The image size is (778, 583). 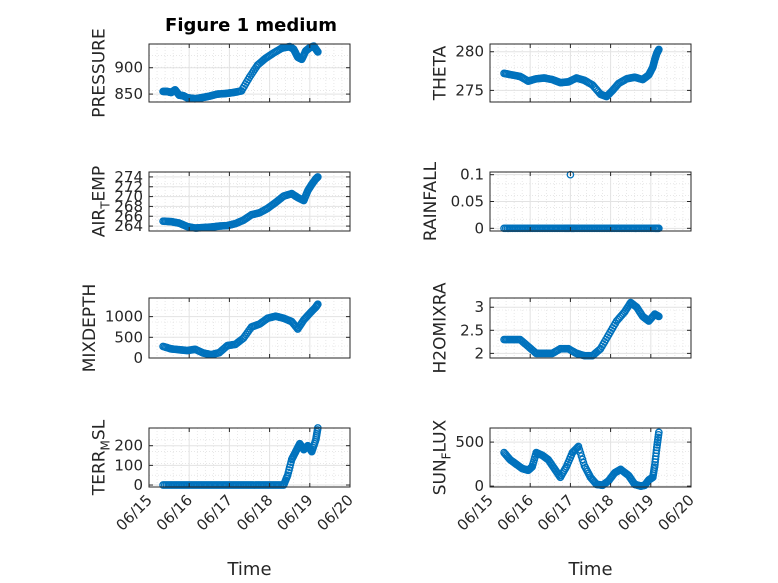 What do you see at coordinates (101, 201) in the screenshot?
I see `y-axis-label: AIRTEMP` at bounding box center [101, 201].